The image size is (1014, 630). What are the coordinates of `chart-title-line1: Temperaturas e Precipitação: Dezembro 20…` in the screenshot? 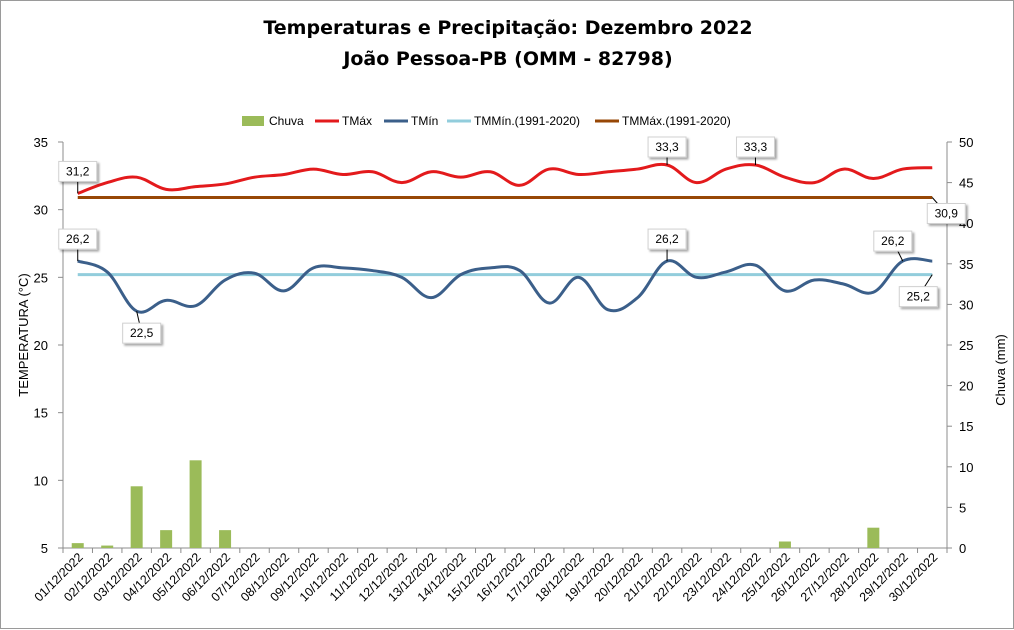 It's located at (507, 28).